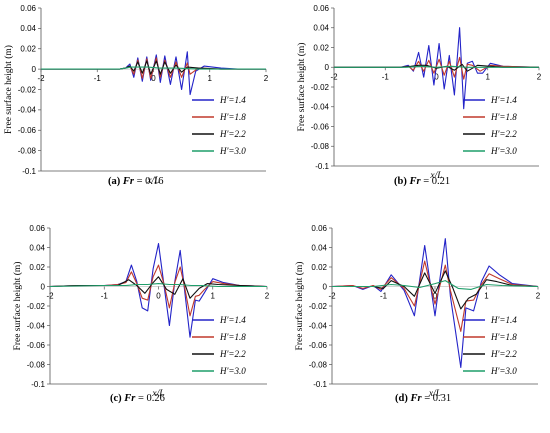 This screenshot has width=550, height=433. I want to click on panel-label: (d), so click(401, 398).